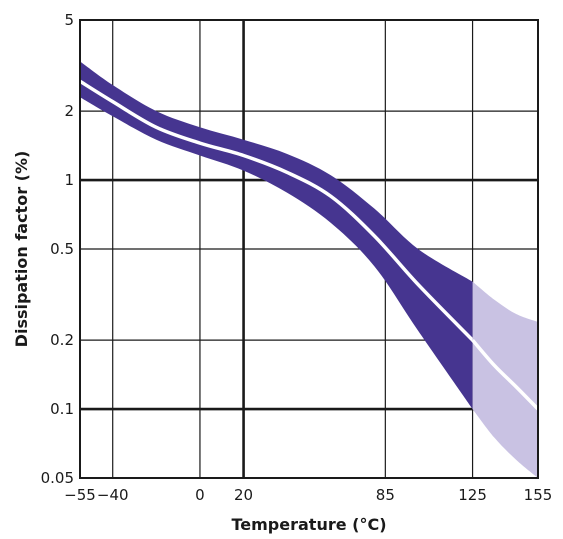 The image size is (563, 539). Describe the element at coordinates (57, 478) in the screenshot. I see `y-tick-label: 0.05` at that location.